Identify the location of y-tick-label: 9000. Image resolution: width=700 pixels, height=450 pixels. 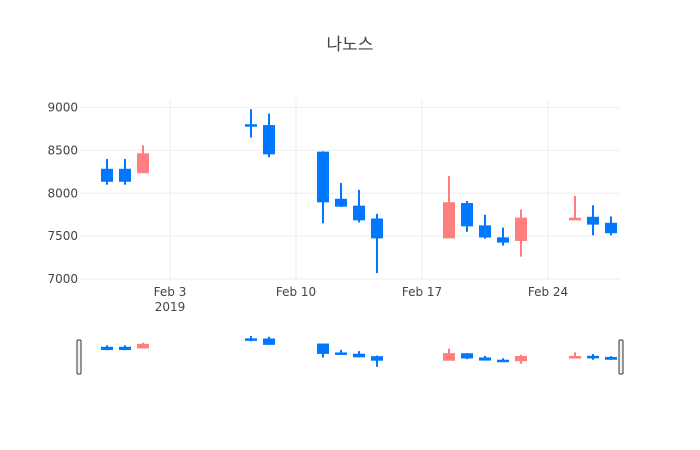
(62, 108).